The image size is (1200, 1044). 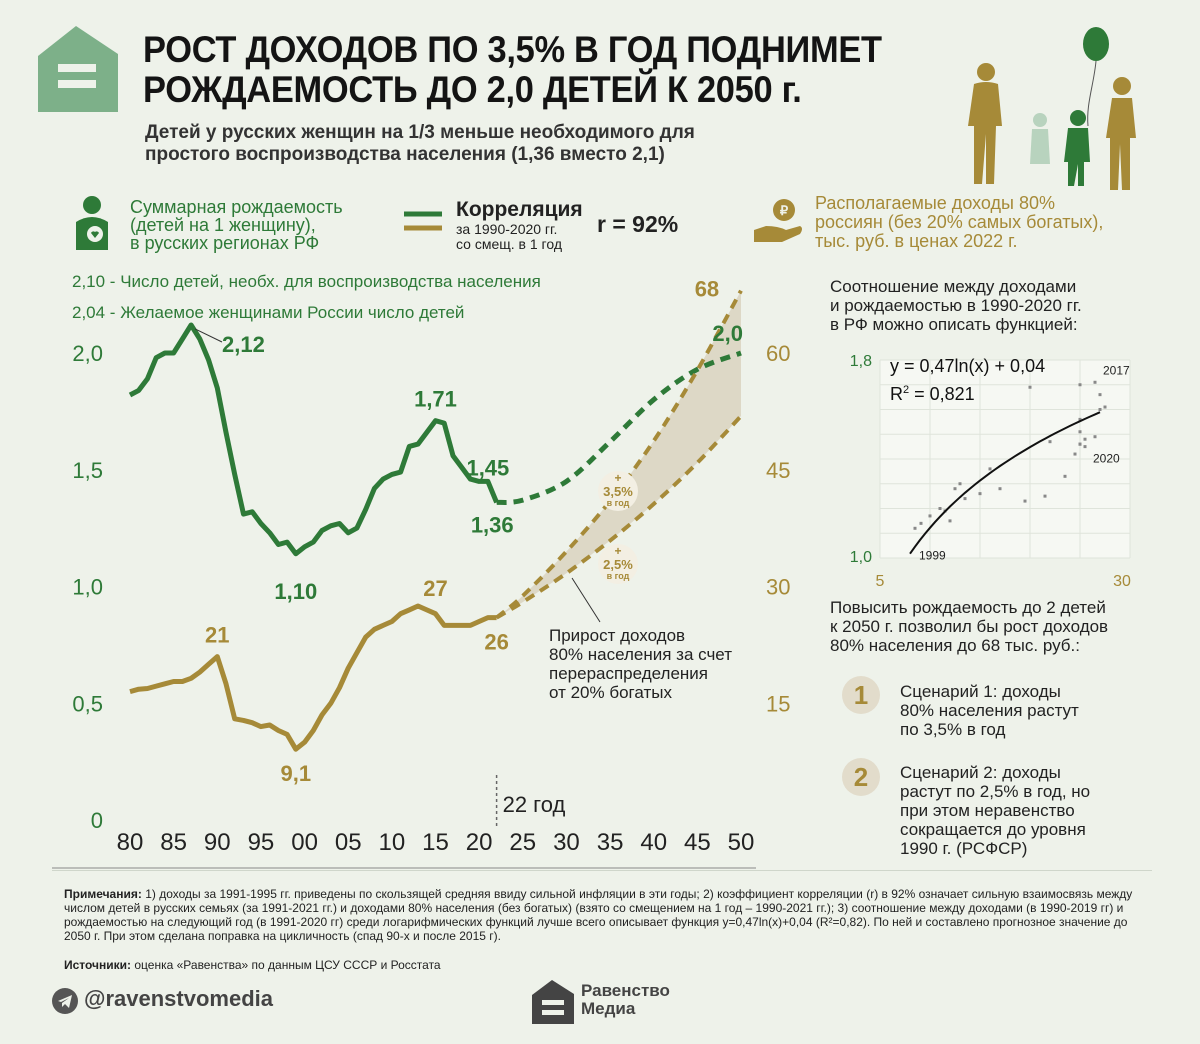 What do you see at coordinates (178, 998) in the screenshot?
I see `telegram-handle: @ravenstvomedia` at bounding box center [178, 998].